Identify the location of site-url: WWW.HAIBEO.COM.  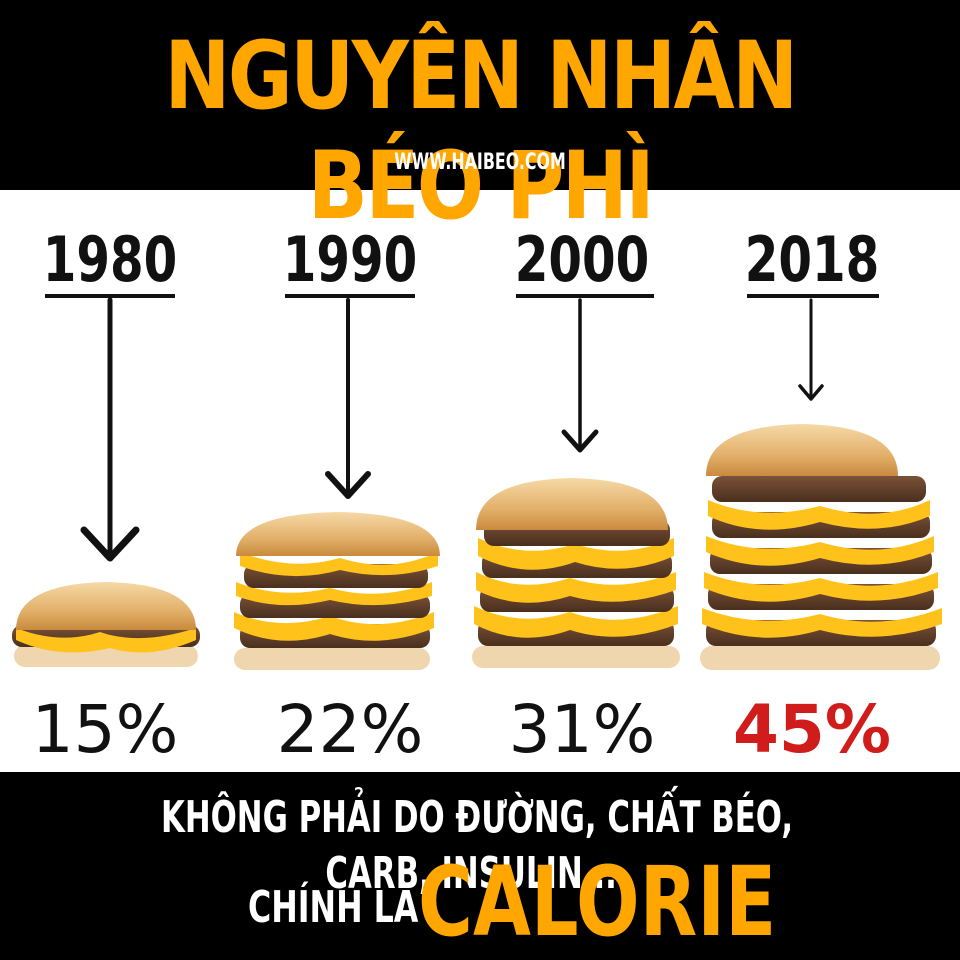
(480, 162).